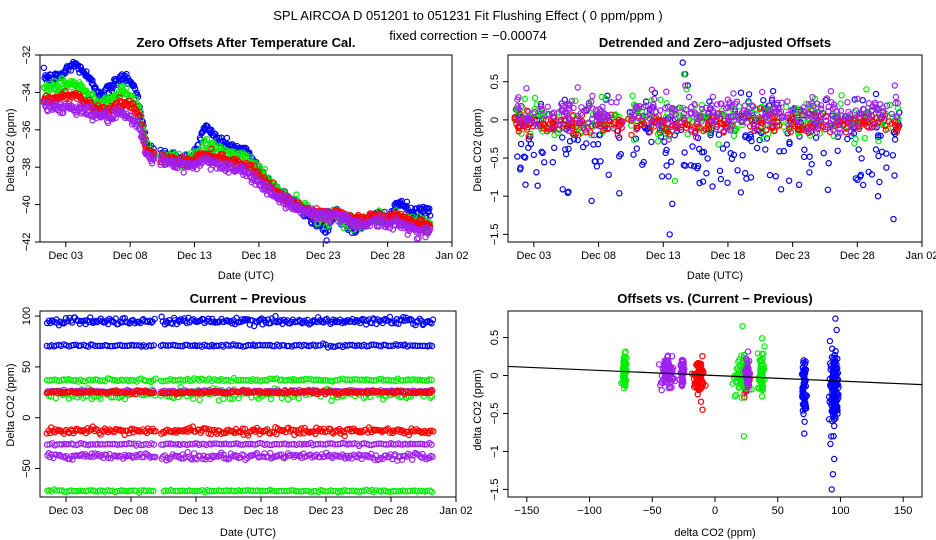  Describe the element at coordinates (715, 42) in the screenshot. I see `panel-title: Detrended and Zero−adjusted Offsets` at that location.